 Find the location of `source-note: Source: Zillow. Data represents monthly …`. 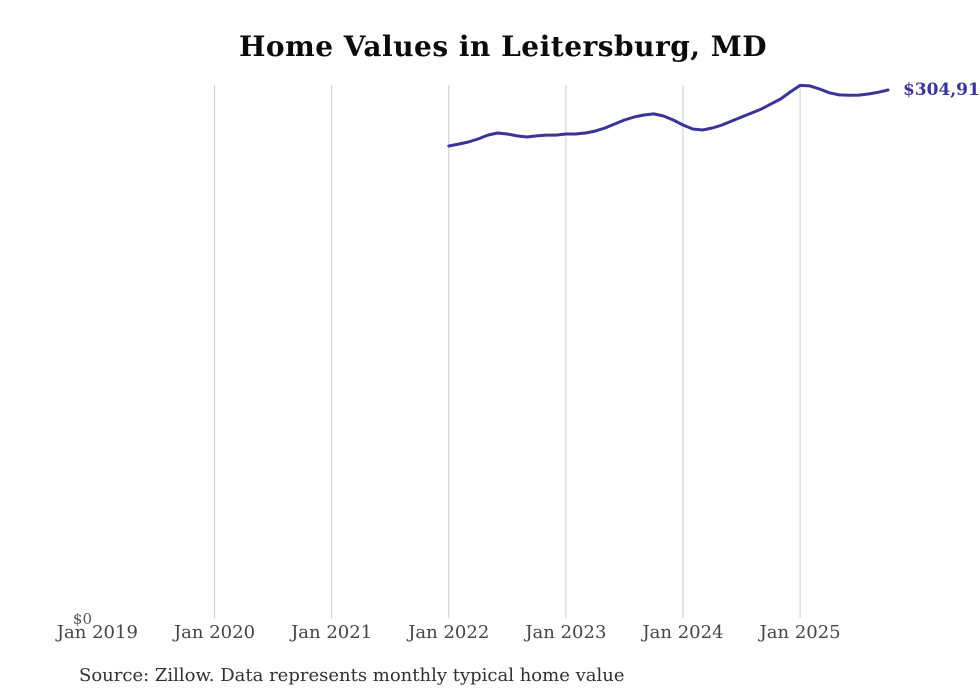

source-note: Source: Zillow. Data represents monthly … is located at coordinates (352, 675).